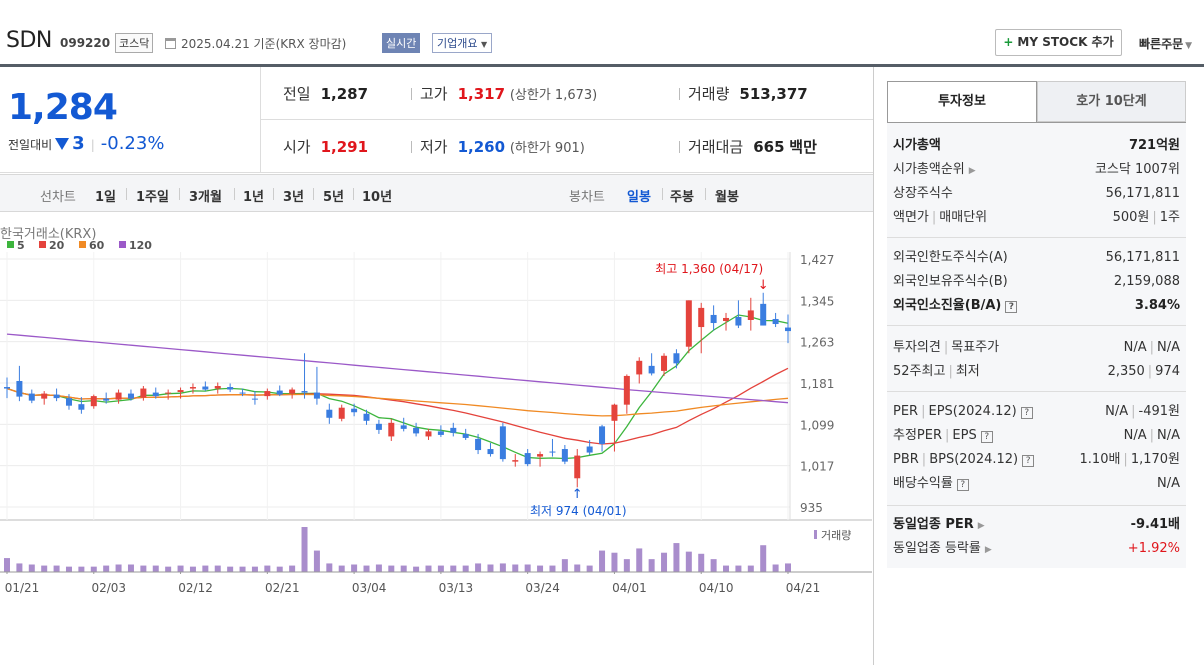 The image size is (1204, 665). I want to click on tab-hoga-10: 호가 10단계, so click(1111, 101).